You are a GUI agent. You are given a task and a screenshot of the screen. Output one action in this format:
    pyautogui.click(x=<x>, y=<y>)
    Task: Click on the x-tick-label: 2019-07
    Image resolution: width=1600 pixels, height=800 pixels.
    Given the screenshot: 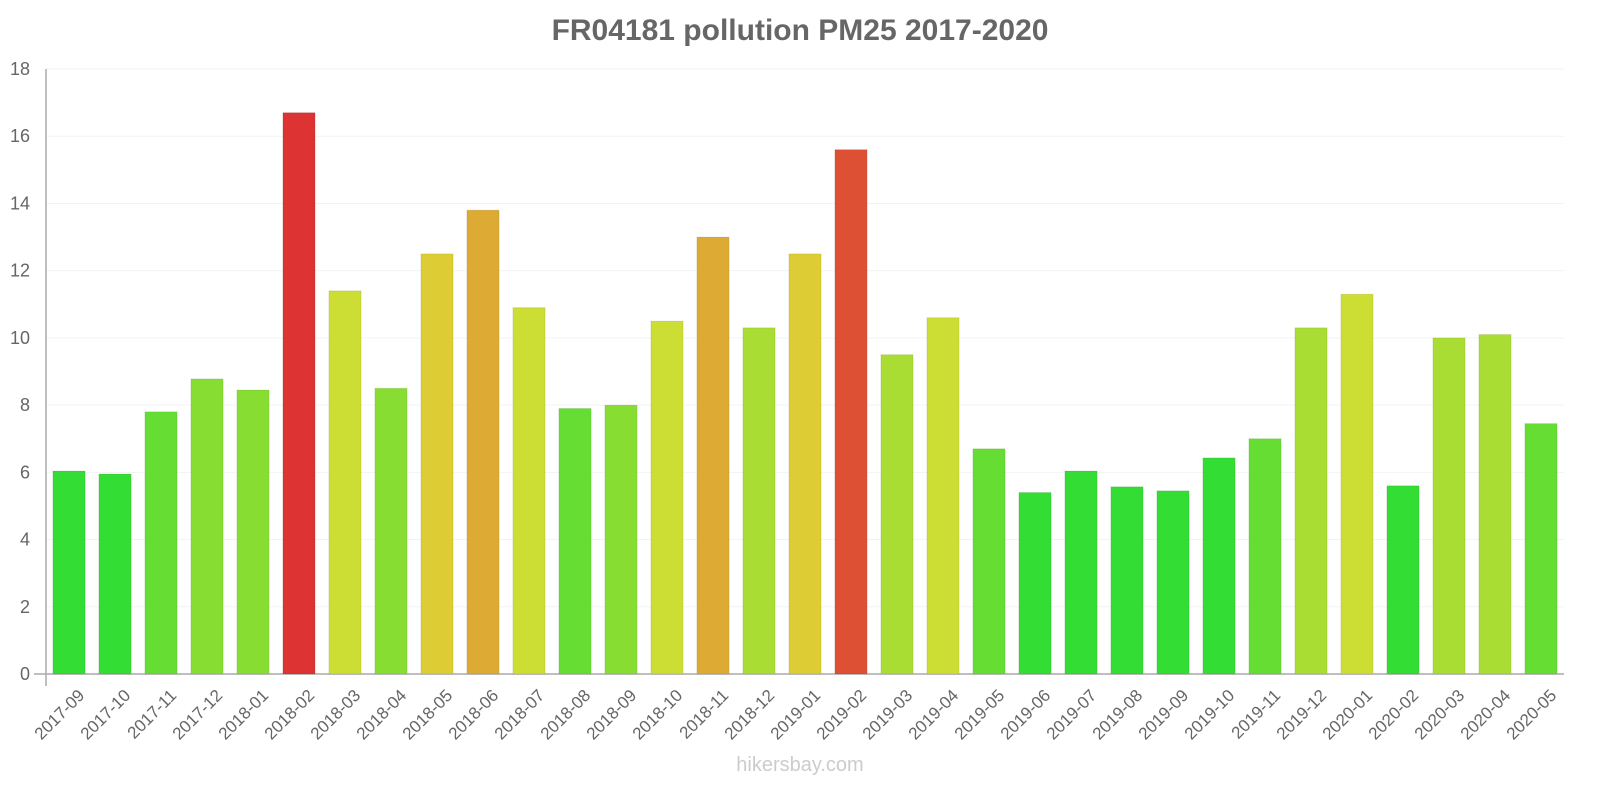 What is the action you would take?
    pyautogui.click(x=1072, y=715)
    